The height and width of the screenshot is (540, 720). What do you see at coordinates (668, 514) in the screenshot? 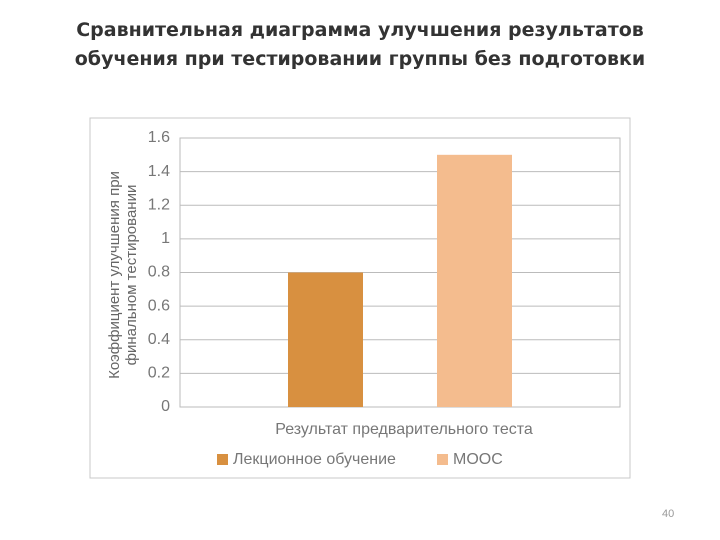
I see `page-number: 40` at bounding box center [668, 514].